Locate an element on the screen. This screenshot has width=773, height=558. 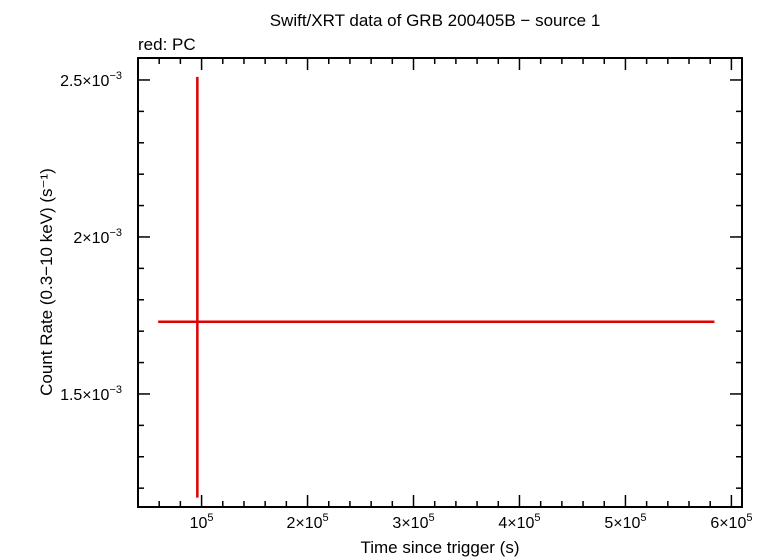
y-tick-labels: 2.5×10⁻³ 2×10⁻³ 1.5×10⁻³ is located at coordinates (91, 237).